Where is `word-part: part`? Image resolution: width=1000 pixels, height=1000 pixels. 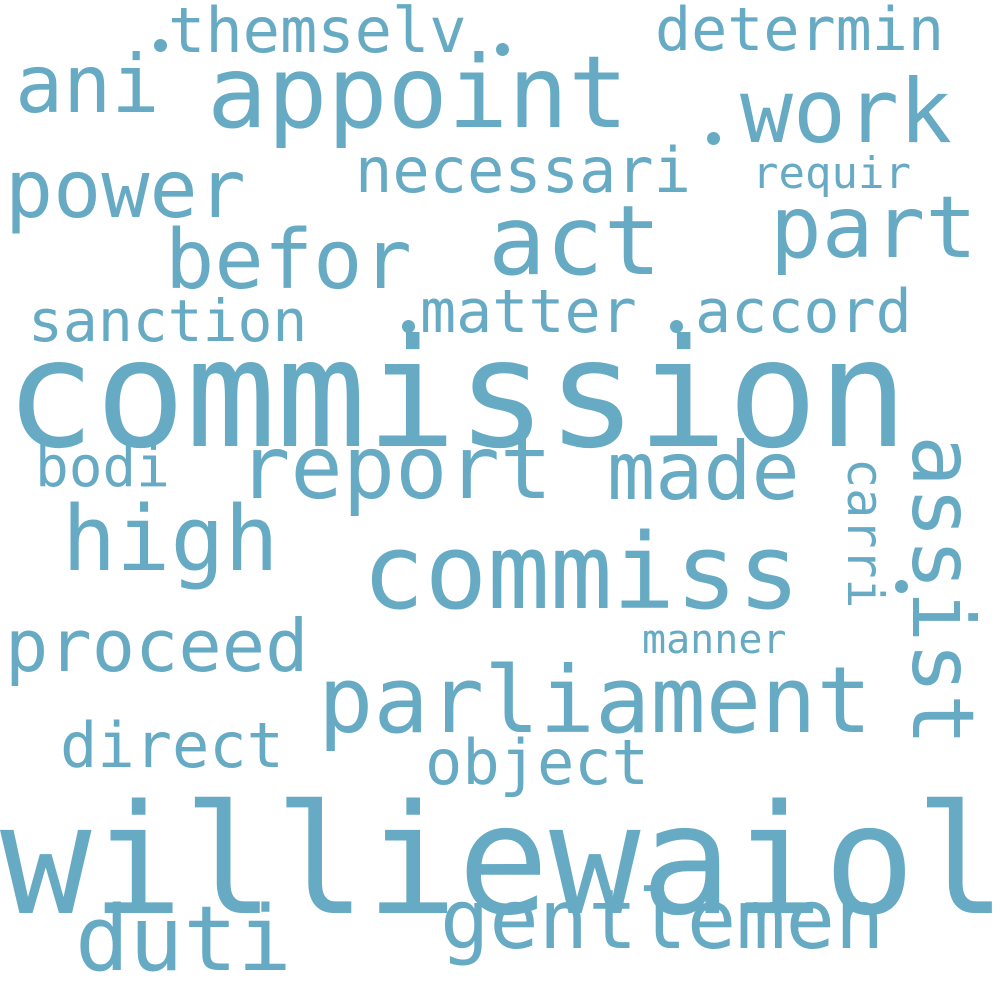
word-part: part is located at coordinates (874, 228).